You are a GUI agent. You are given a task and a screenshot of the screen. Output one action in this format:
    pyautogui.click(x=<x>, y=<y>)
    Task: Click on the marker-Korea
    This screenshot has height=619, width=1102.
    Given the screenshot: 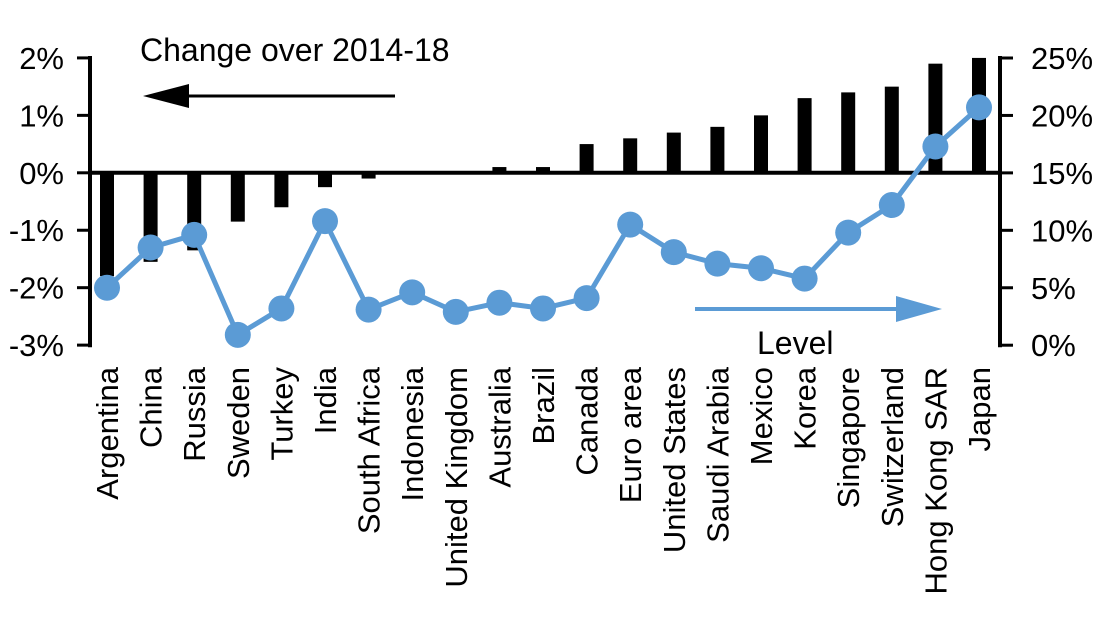 What is the action you would take?
    pyautogui.click(x=804, y=278)
    